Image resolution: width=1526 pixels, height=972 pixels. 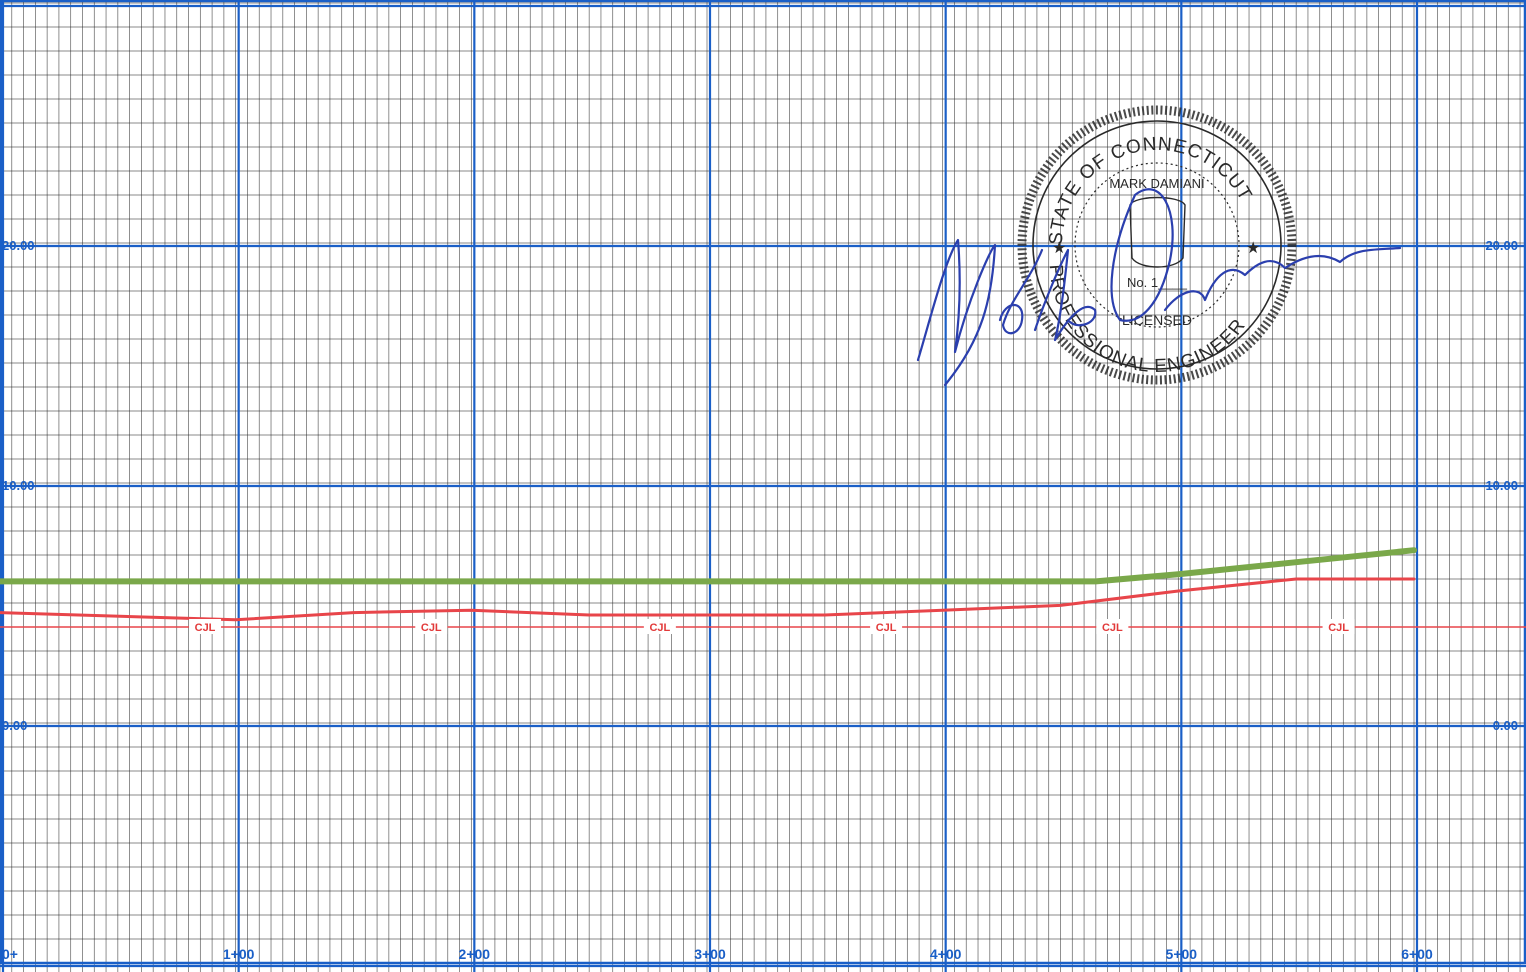 I want to click on seal-number-line: No. 1____, so click(x=1157, y=282).